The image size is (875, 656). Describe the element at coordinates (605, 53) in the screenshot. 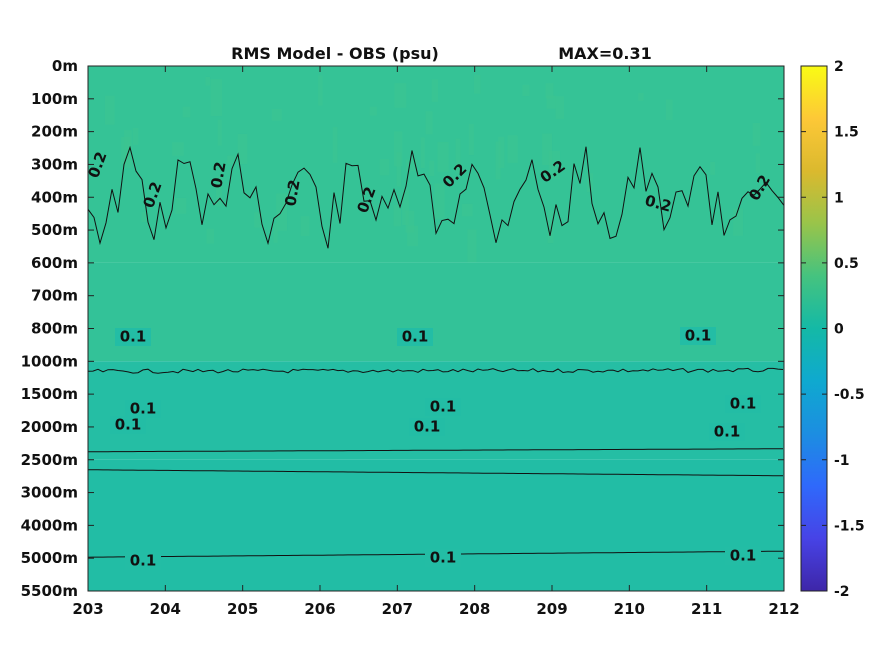

I see `max-annotation: MAX=0.31` at that location.